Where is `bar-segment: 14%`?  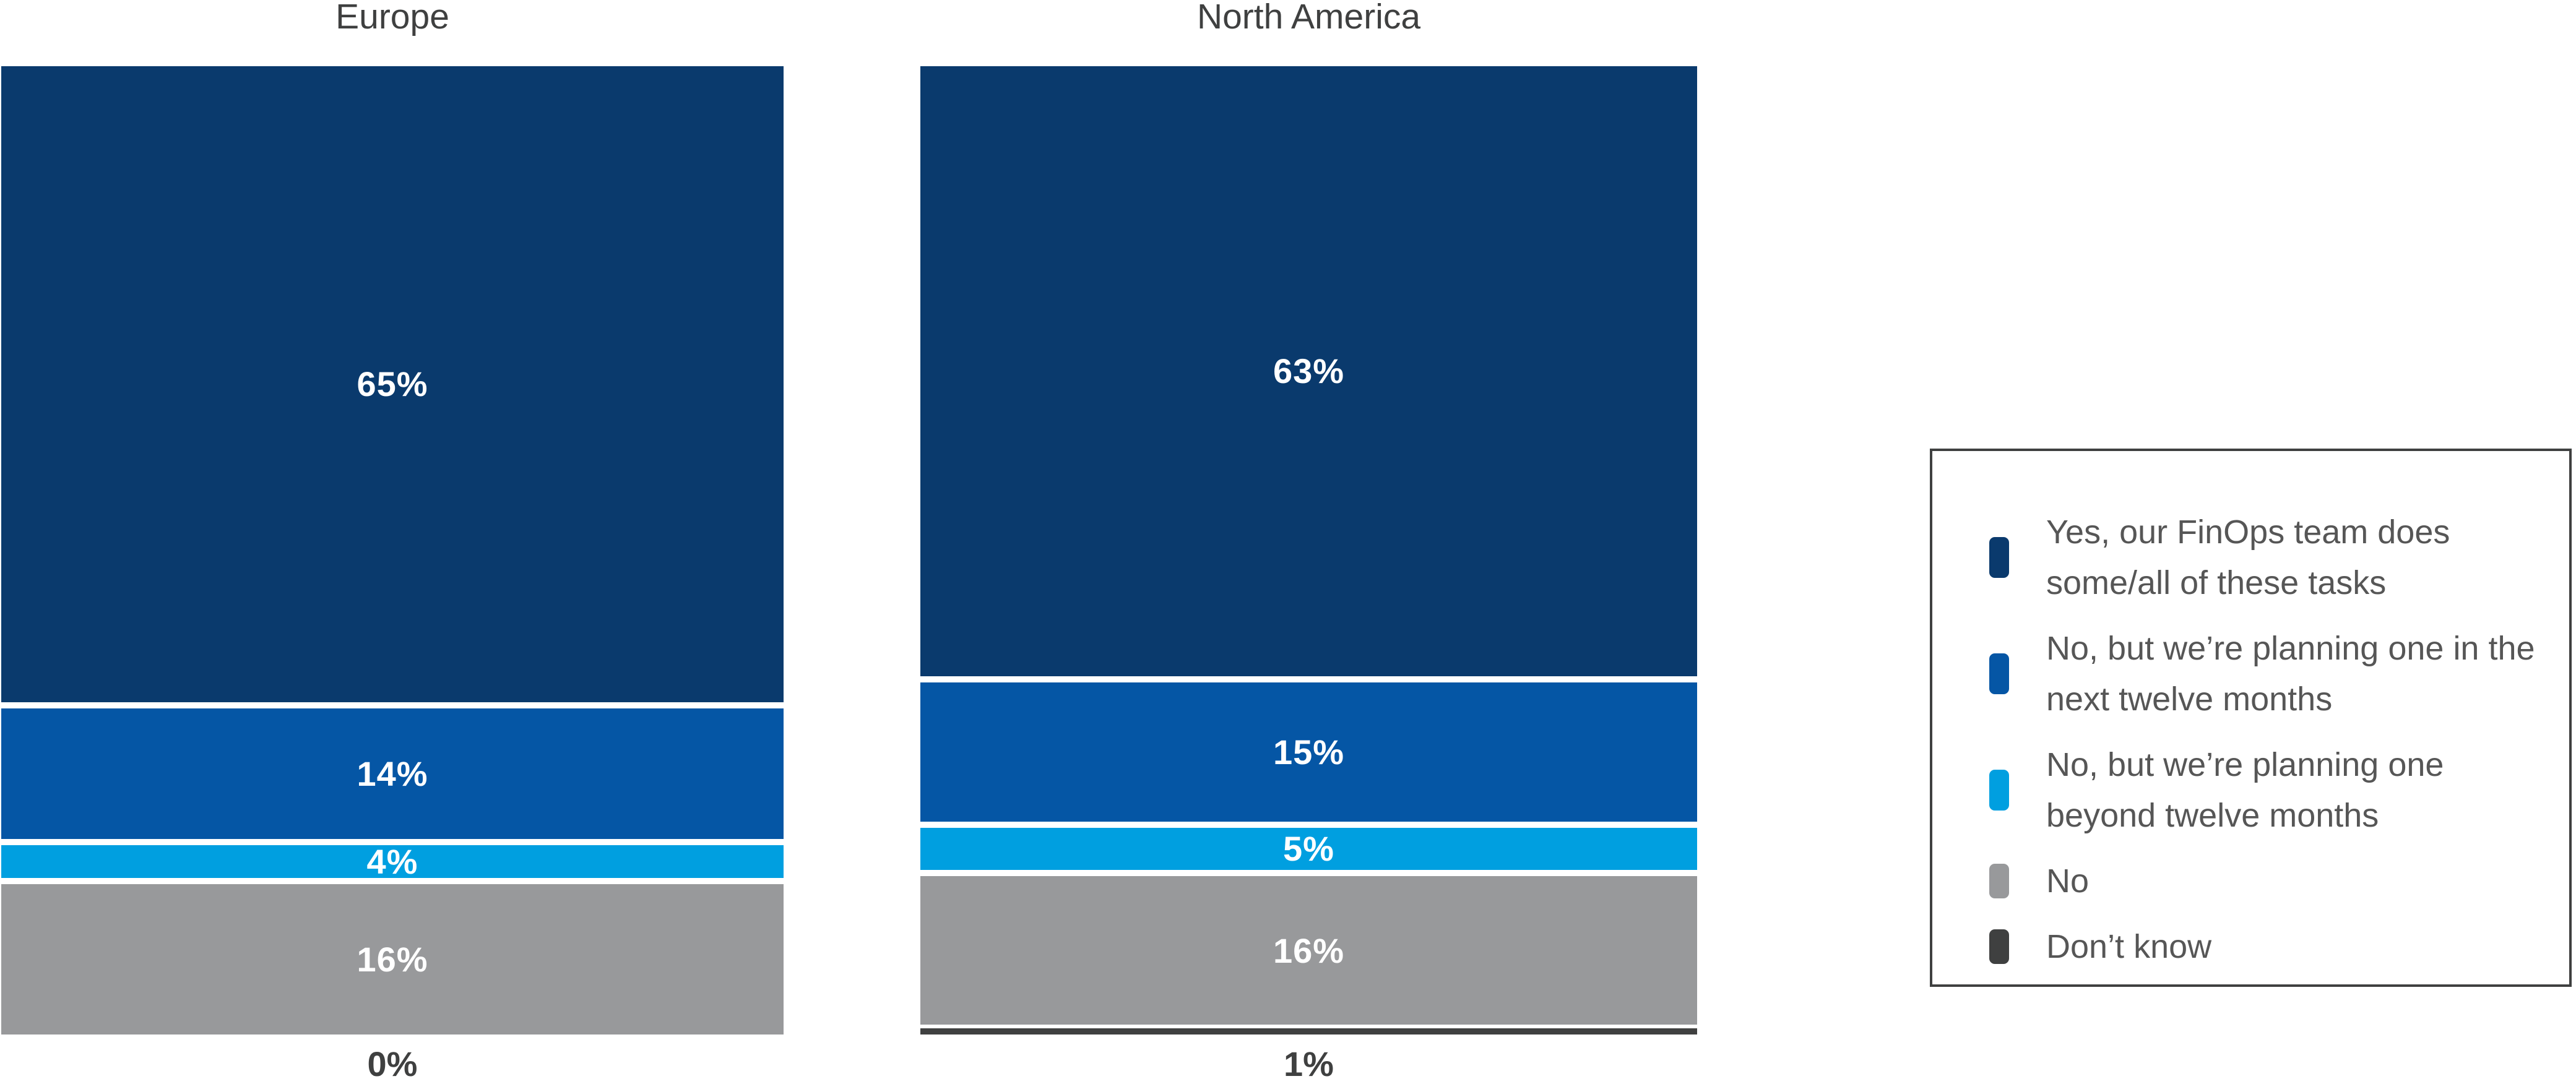
bar-segment: 14% is located at coordinates (392, 770).